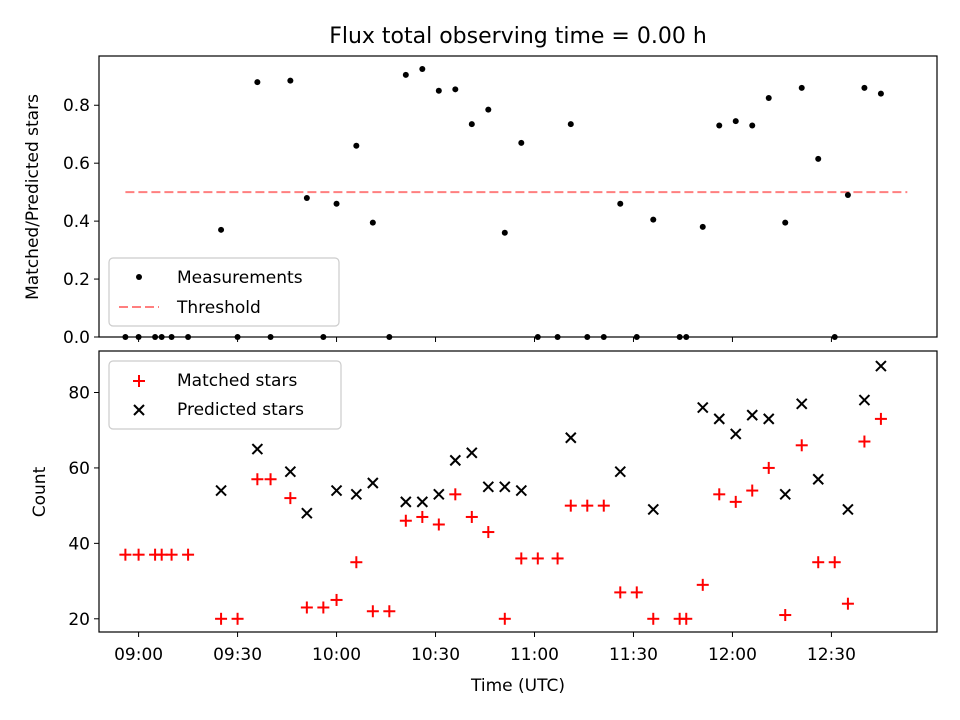  Describe the element at coordinates (76, 164) in the screenshot. I see `top-y-tick-label: 0.6` at that location.